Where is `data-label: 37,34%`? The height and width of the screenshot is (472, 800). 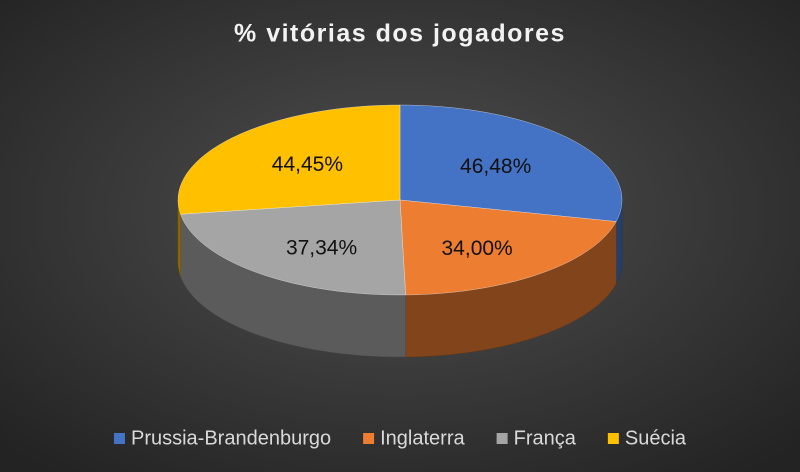
data-label: 37,34% is located at coordinates (321, 248).